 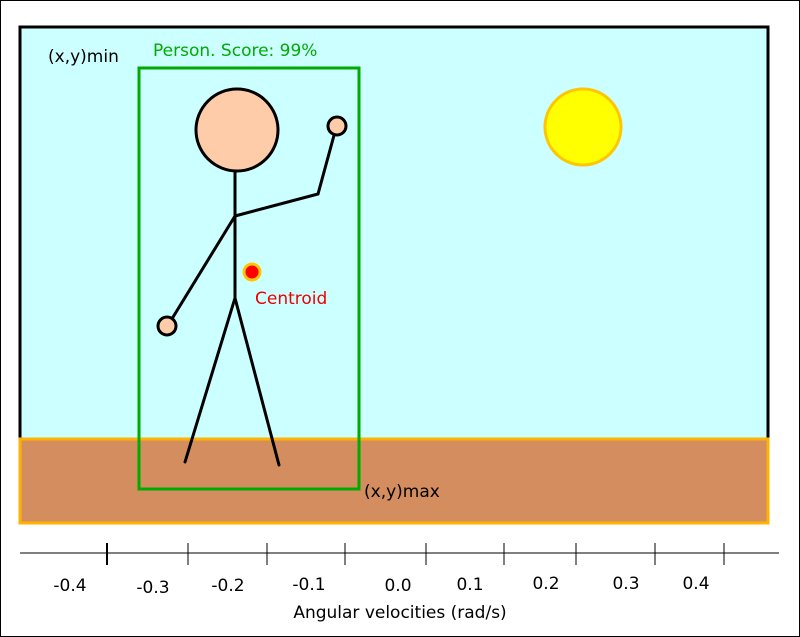 What do you see at coordinates (381, 586) in the screenshot?
I see `axis-tick-labels: -0.4 -0.3 -0.2 -0.1 0.0 0.1 0.2 0.3 0.4` at bounding box center [381, 586].